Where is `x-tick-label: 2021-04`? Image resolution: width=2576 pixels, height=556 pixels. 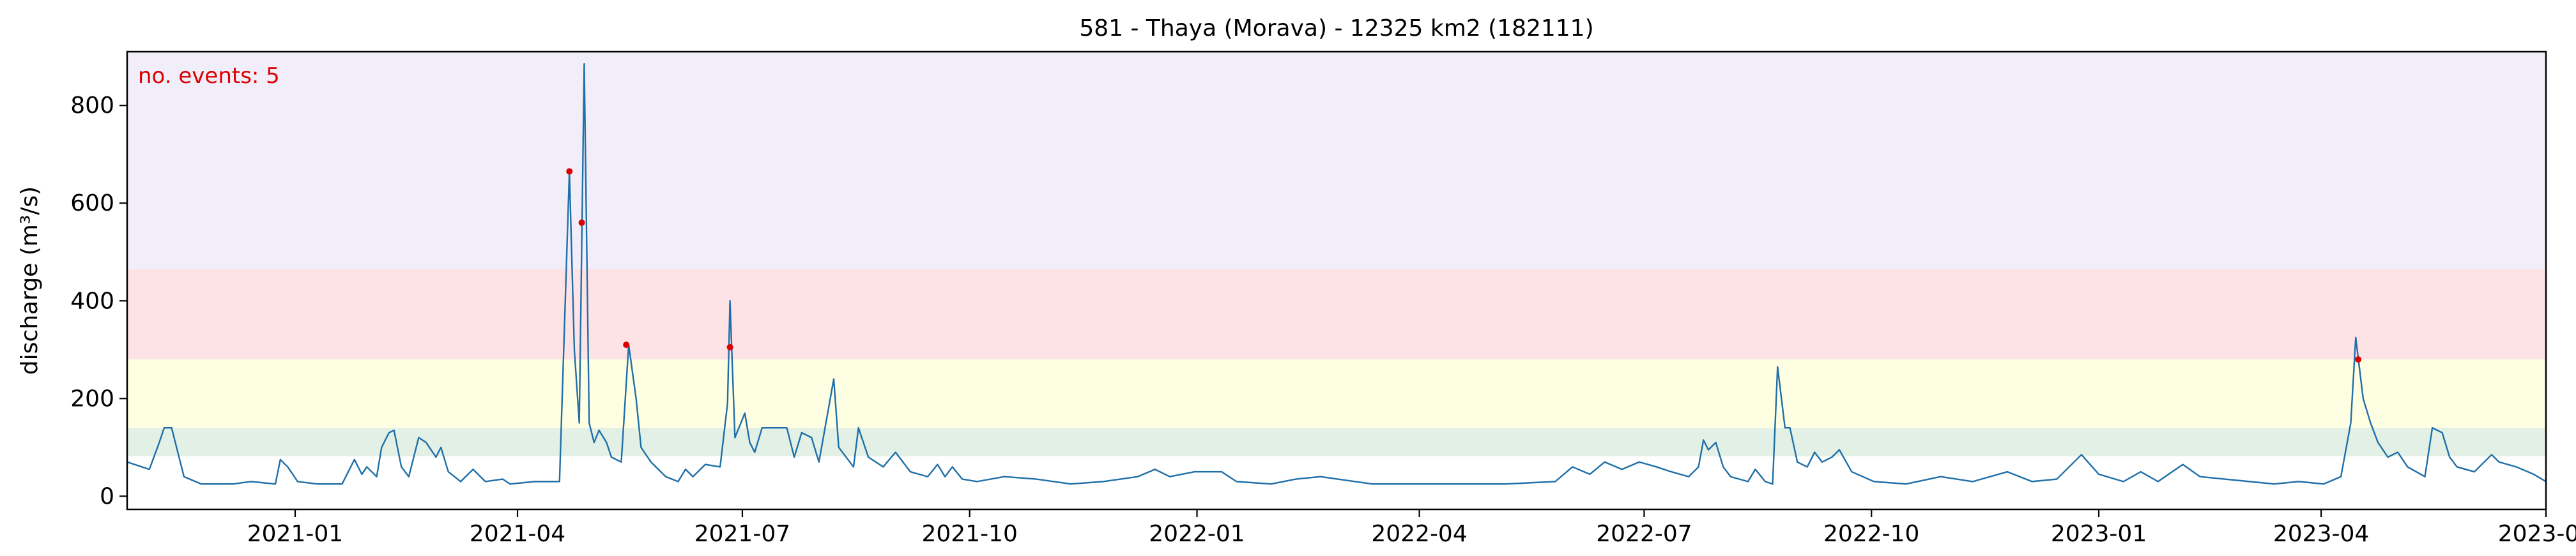 x-tick-label: 2021-04 is located at coordinates (517, 534).